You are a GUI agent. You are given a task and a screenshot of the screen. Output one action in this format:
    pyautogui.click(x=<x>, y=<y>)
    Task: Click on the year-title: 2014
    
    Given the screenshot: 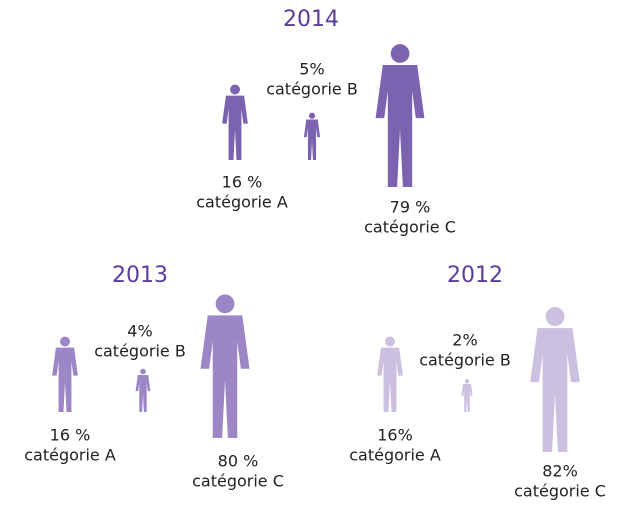 What is the action you would take?
    pyautogui.click(x=311, y=19)
    